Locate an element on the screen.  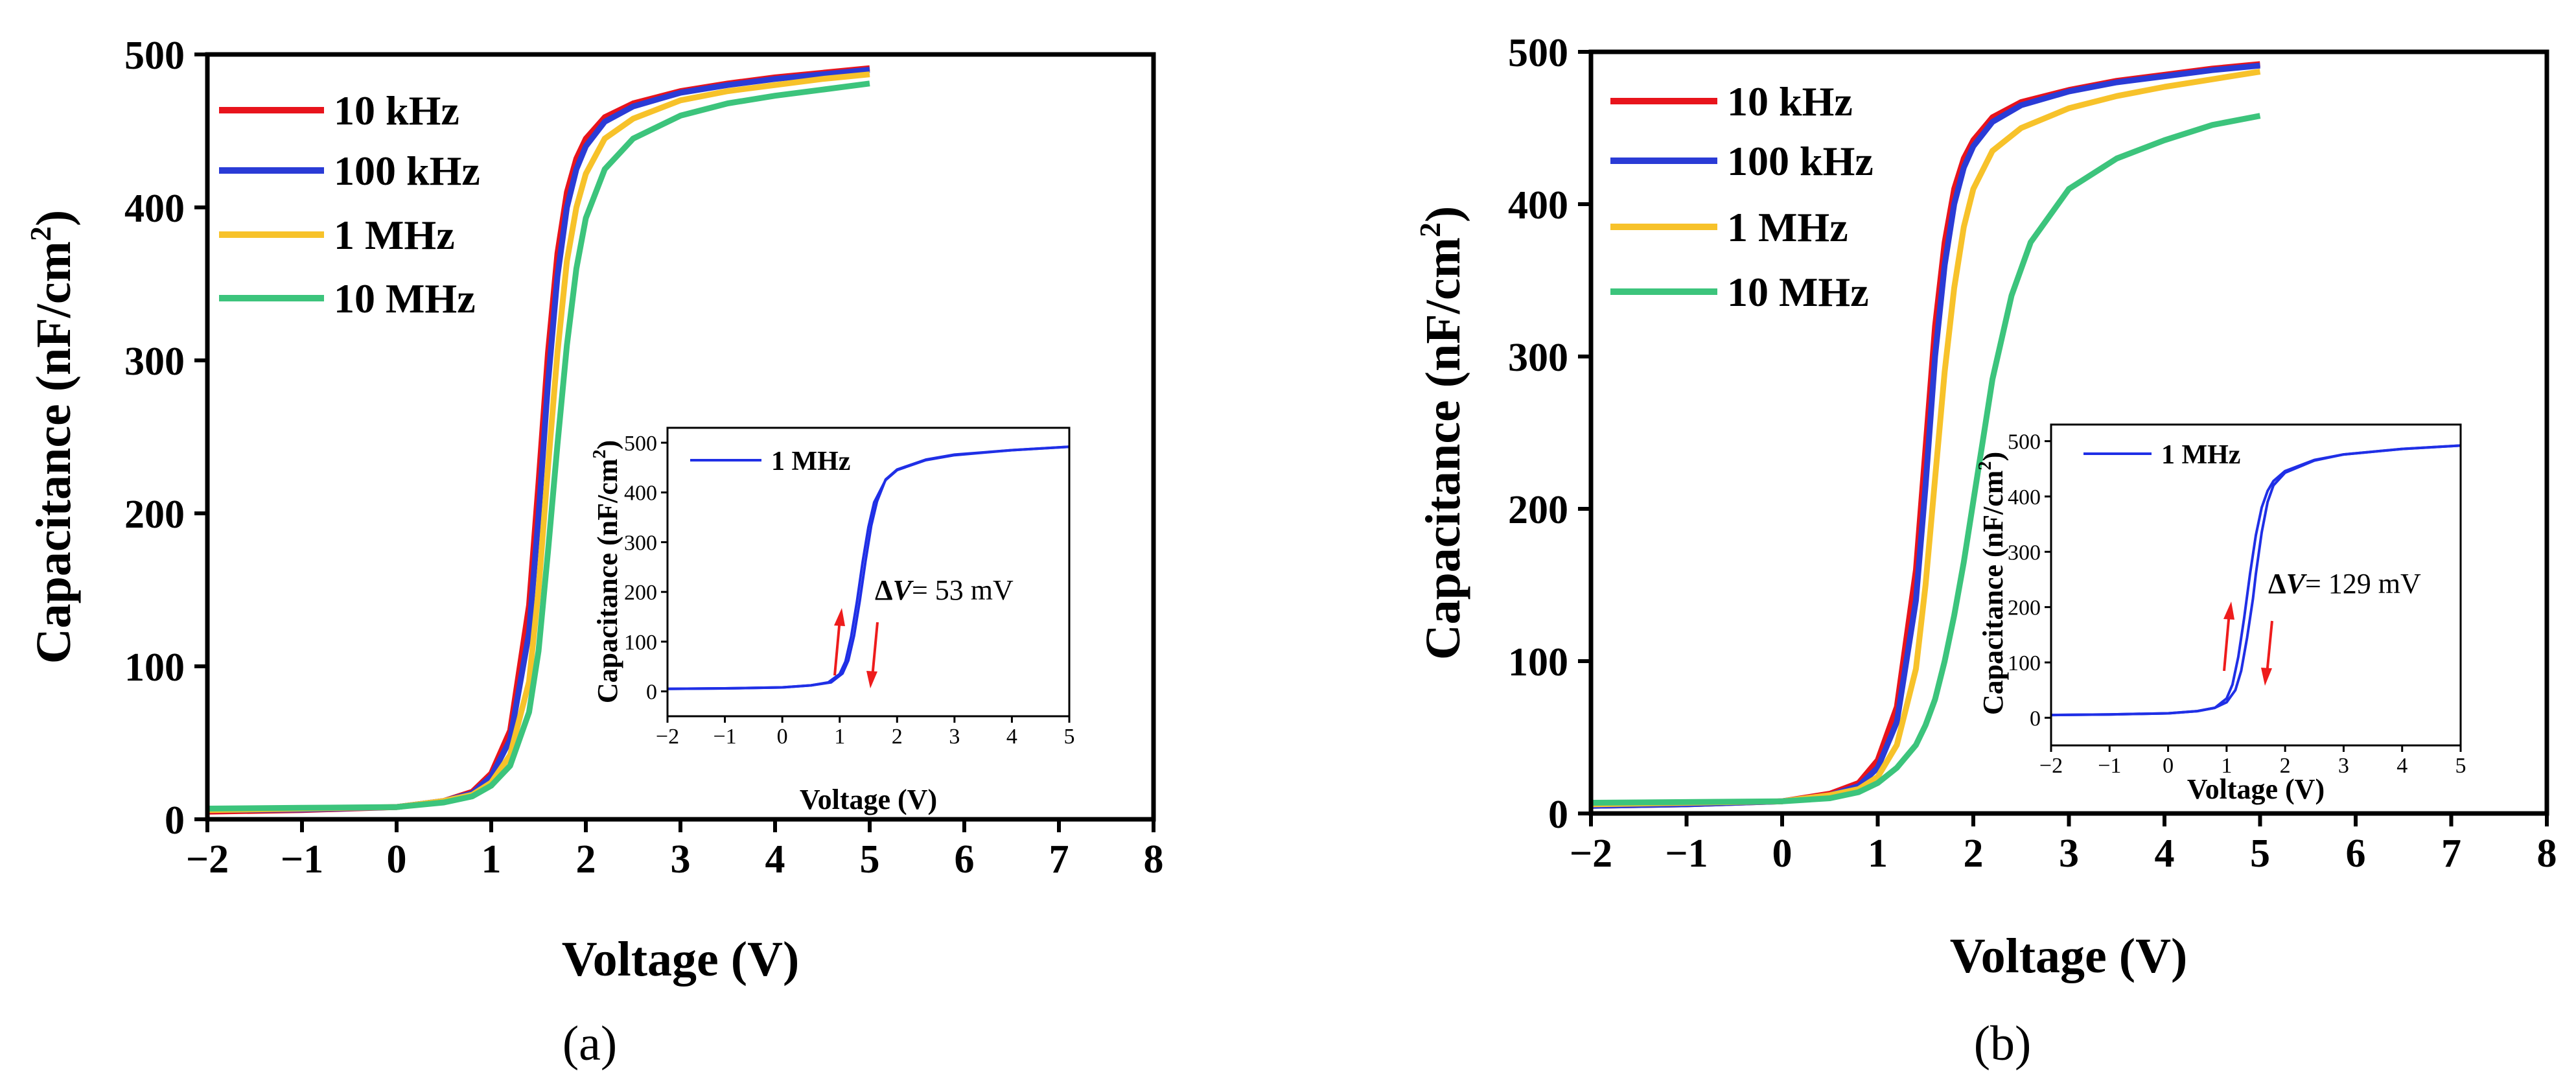
panel-label: (a) is located at coordinates (590, 1043).